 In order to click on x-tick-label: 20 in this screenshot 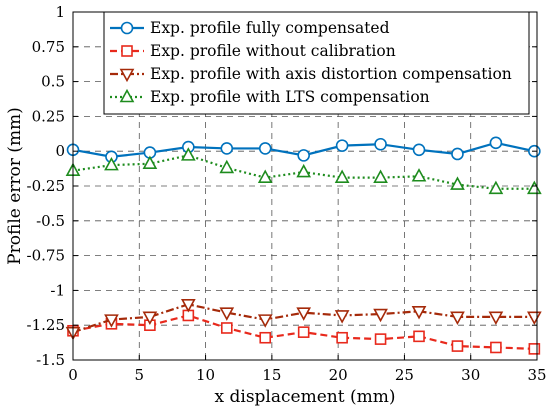, I will do `click(338, 375)`.